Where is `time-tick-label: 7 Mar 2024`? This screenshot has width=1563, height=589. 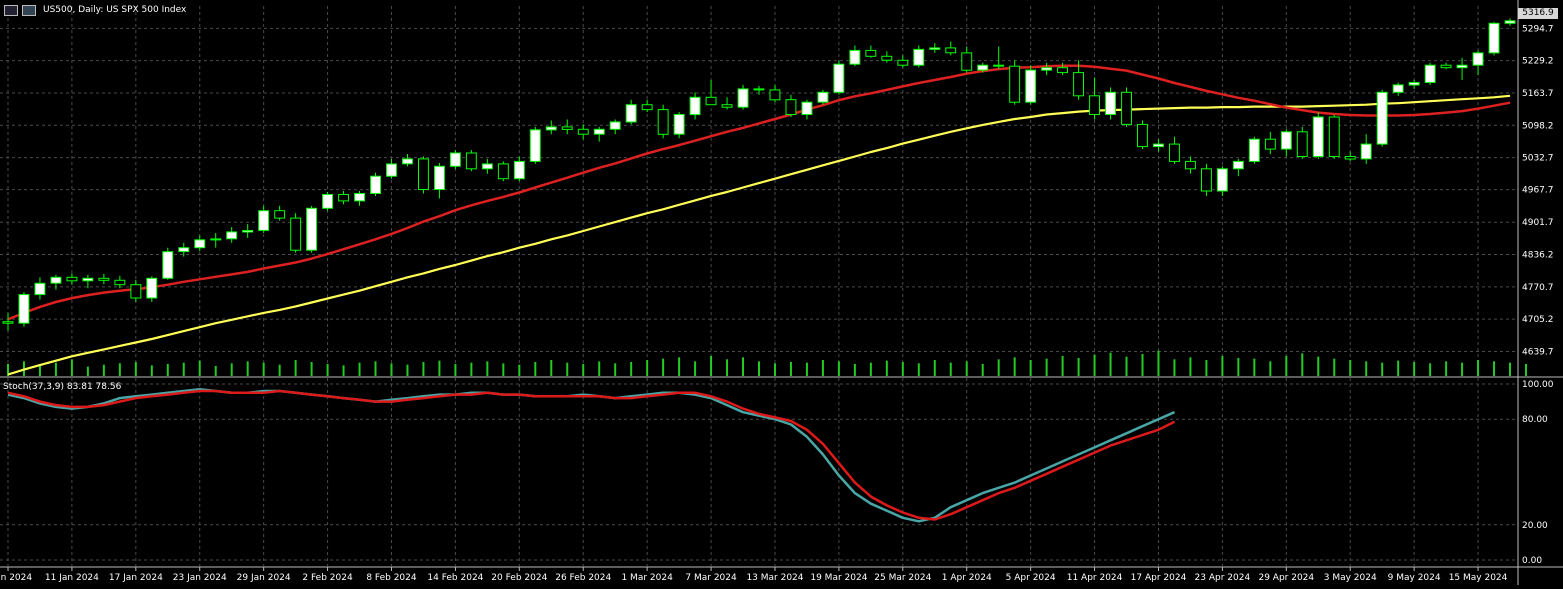
time-tick-label: 7 Mar 2024 is located at coordinates (711, 578).